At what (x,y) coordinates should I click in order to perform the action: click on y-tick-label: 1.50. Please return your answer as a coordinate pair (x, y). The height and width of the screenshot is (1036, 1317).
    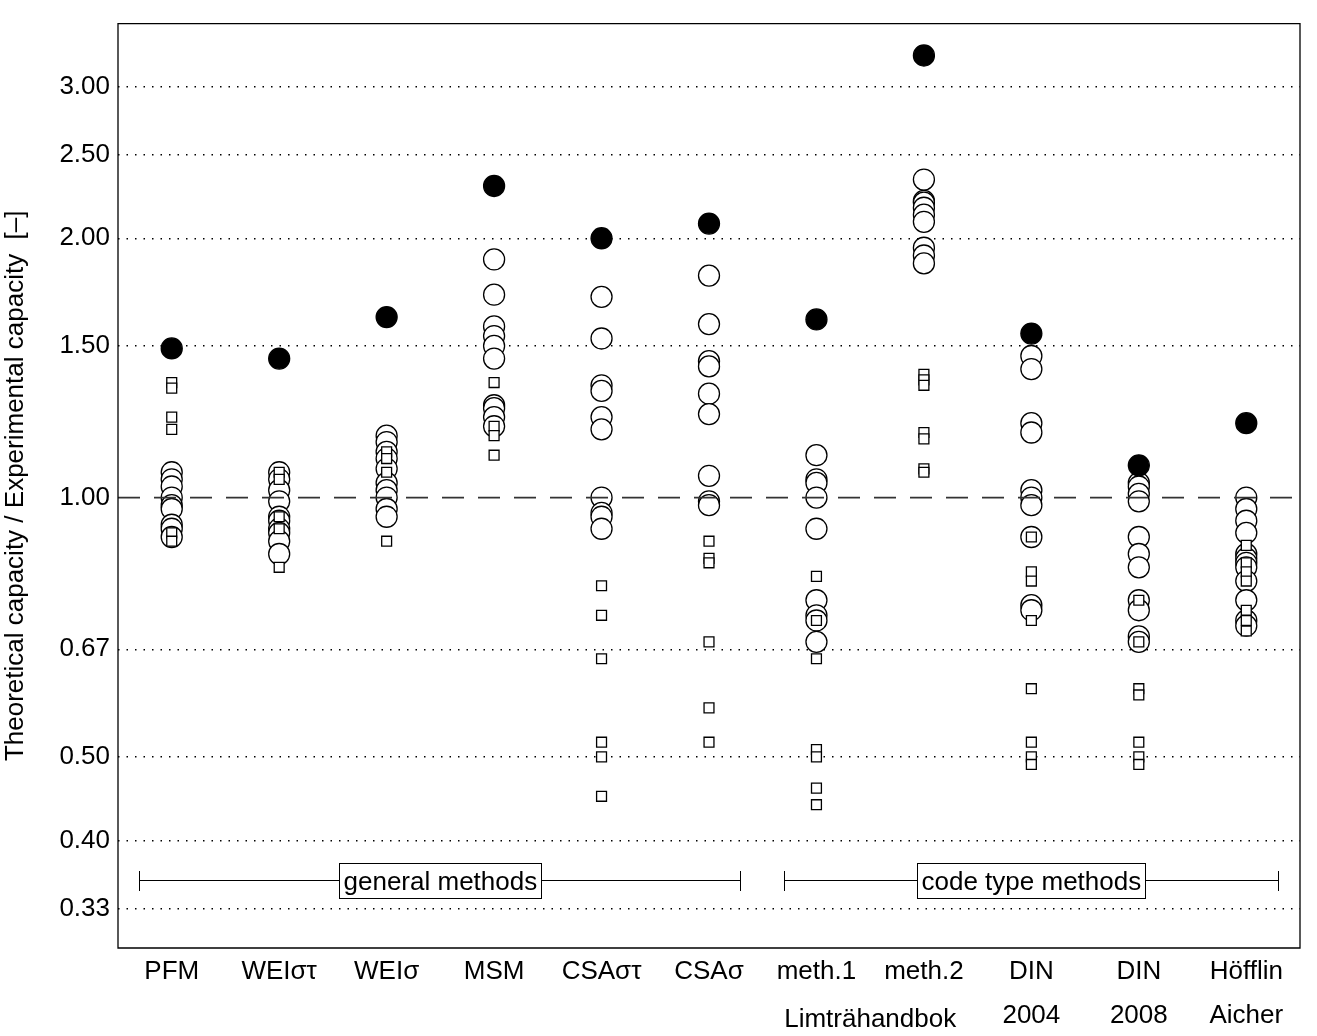
    Looking at the image, I should click on (84, 344).